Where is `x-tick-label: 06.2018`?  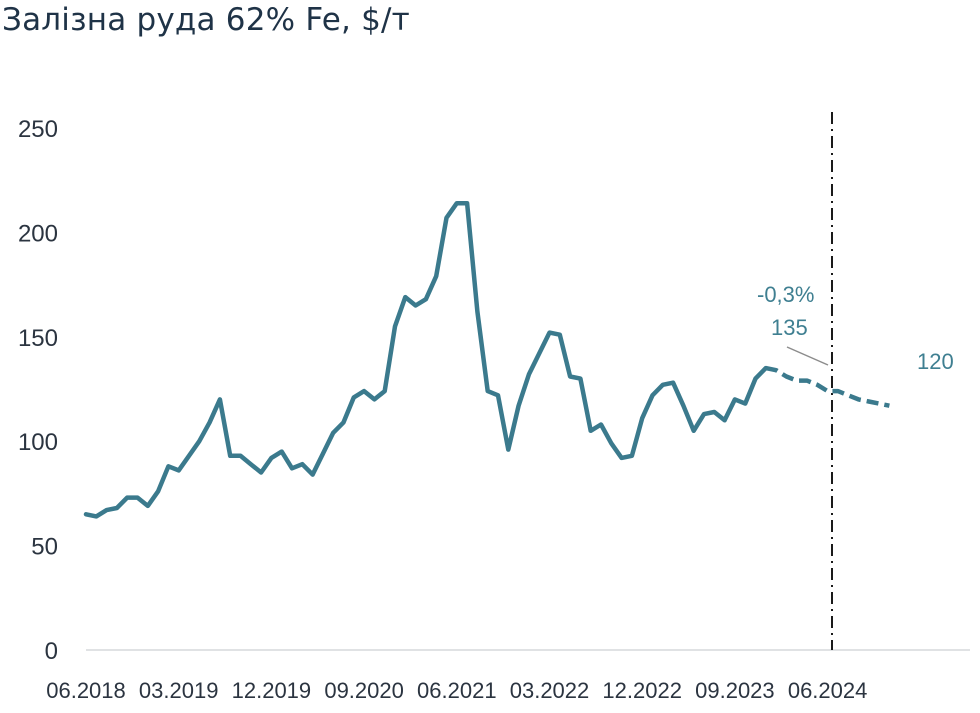
x-tick-label: 06.2018 is located at coordinates (86, 690).